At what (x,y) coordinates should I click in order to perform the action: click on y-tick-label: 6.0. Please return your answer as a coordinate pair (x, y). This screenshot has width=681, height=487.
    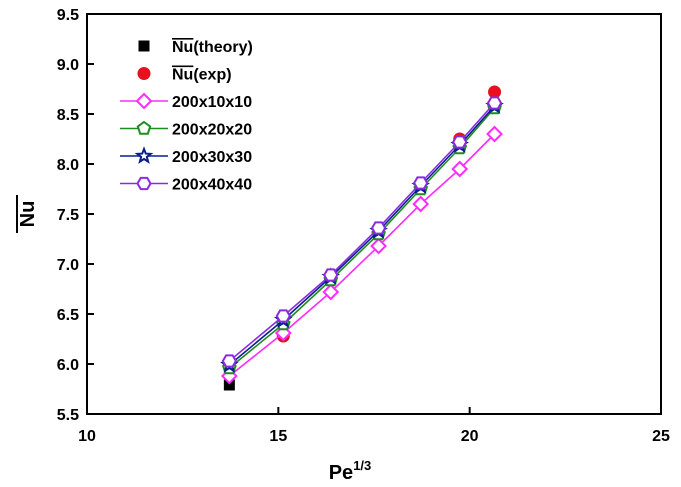
    Looking at the image, I should click on (68, 365).